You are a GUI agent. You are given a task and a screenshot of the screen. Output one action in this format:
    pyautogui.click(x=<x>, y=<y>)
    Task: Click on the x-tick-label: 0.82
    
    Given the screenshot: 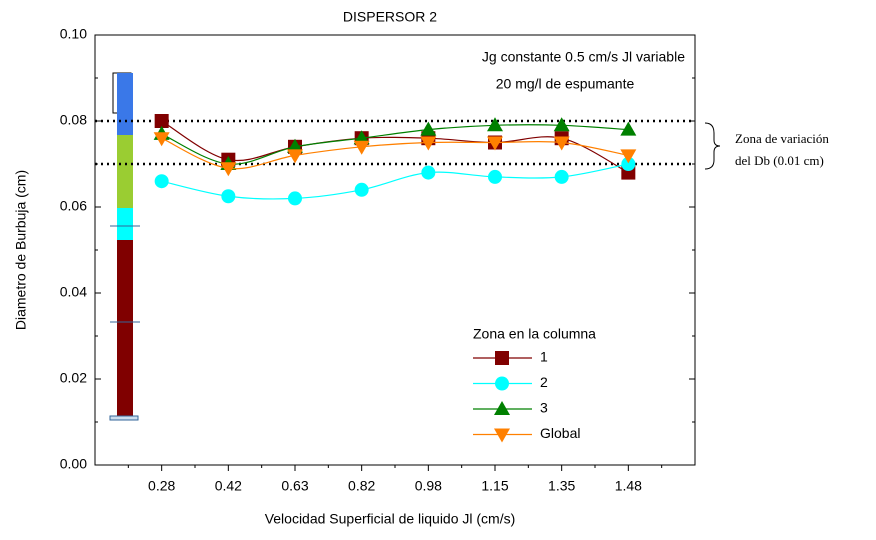 What is the action you would take?
    pyautogui.click(x=361, y=486)
    